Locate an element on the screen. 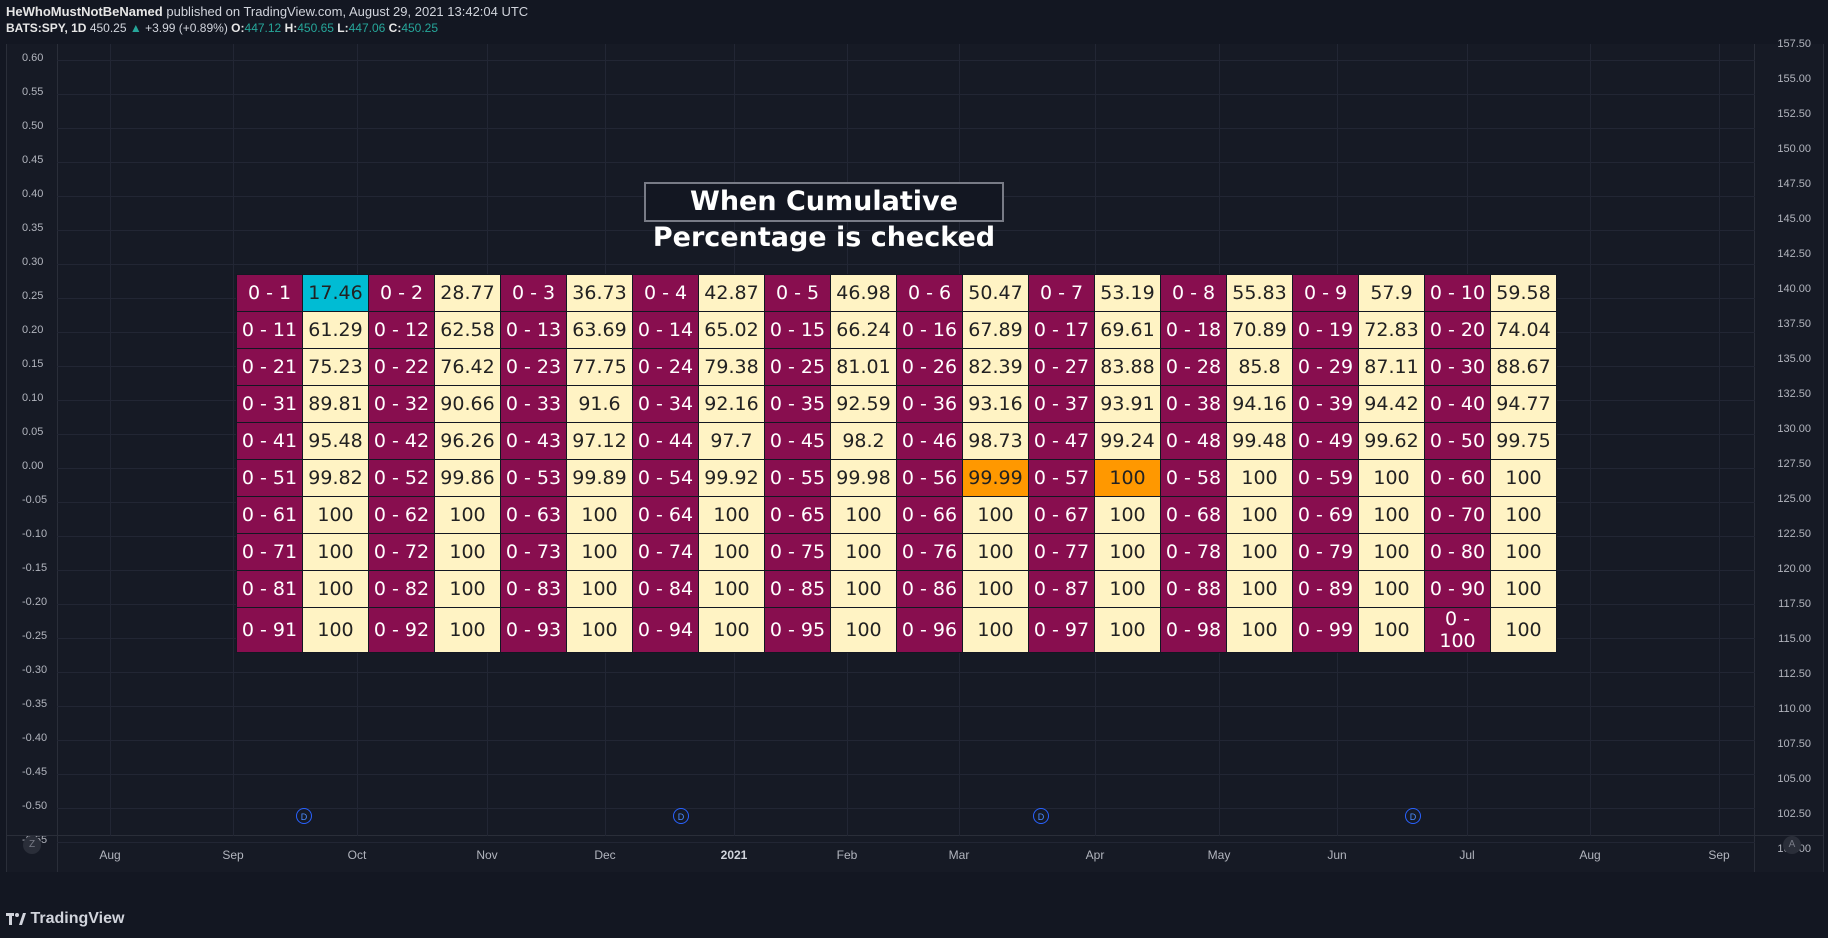 The height and width of the screenshot is (938, 1828). percentage-value-cell: 99.92 is located at coordinates (731, 478).